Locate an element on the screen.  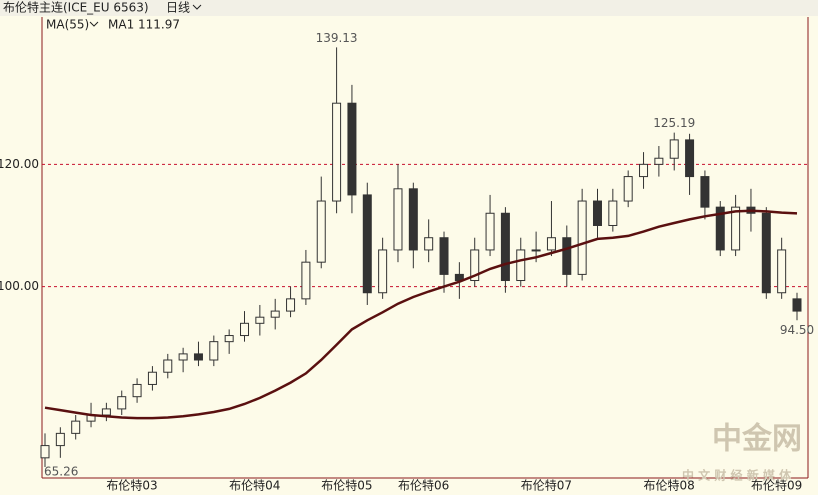
watermark: 中 文 财 经 新 媒 体 is located at coordinates (737, 475).